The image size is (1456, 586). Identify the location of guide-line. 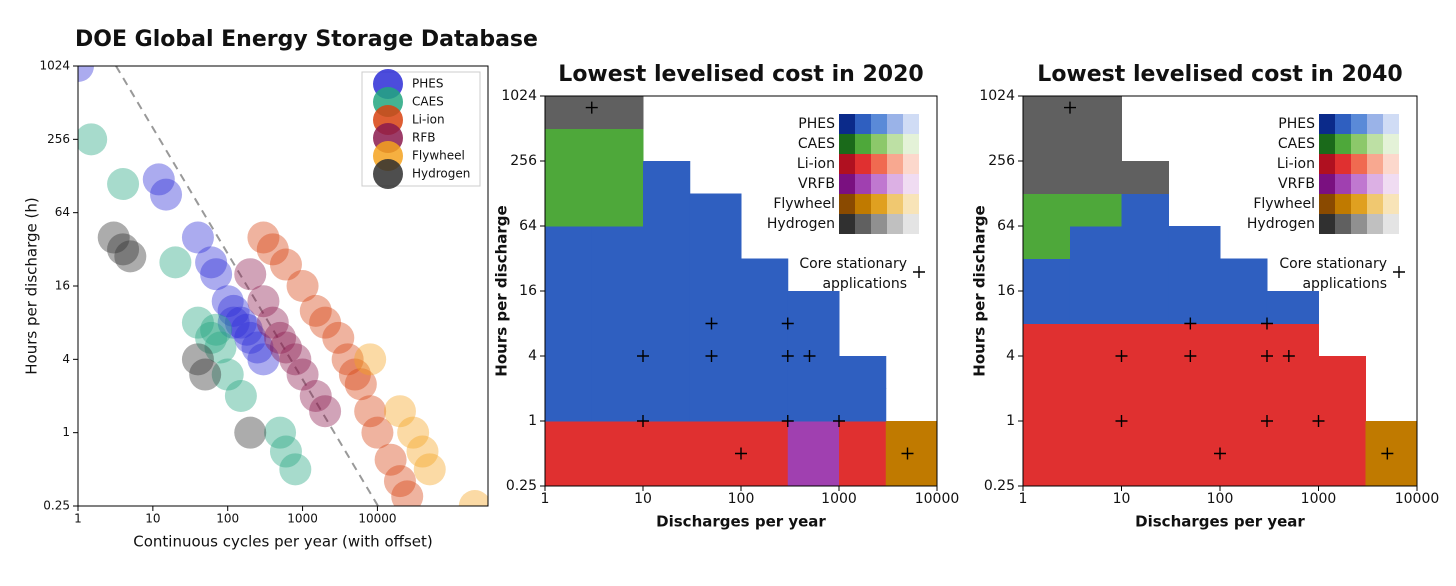
(247, 286).